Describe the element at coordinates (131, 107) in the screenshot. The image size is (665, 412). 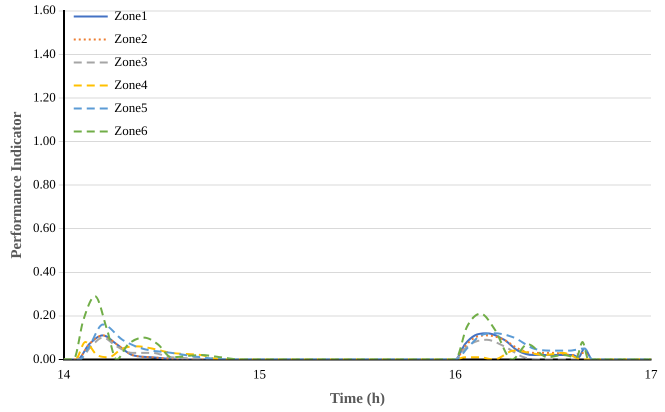
I see `legend-label: Zone5` at that location.